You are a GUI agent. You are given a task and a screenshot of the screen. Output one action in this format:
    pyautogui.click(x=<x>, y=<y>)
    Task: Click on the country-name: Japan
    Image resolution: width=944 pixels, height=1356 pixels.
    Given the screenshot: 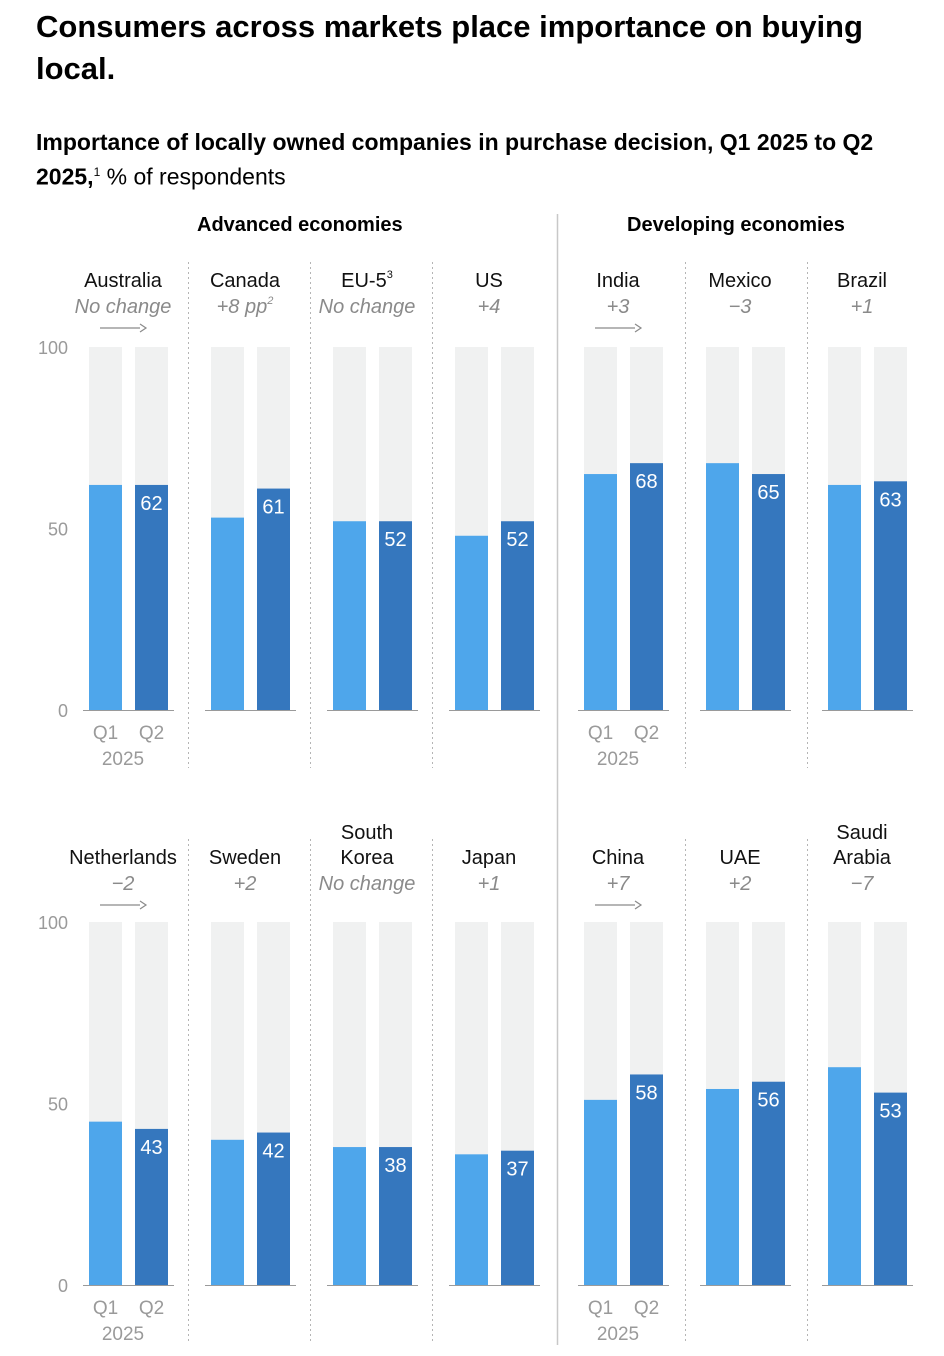 What is the action you would take?
    pyautogui.click(x=489, y=858)
    